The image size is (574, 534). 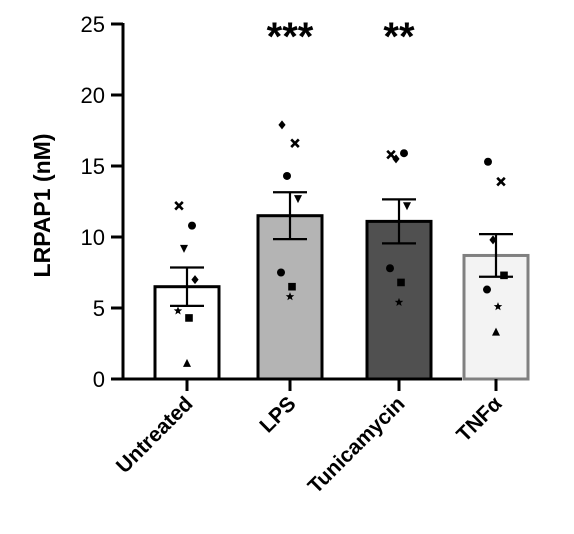 What do you see at coordinates (277, 414) in the screenshot?
I see `x-tick-label: LPS` at bounding box center [277, 414].